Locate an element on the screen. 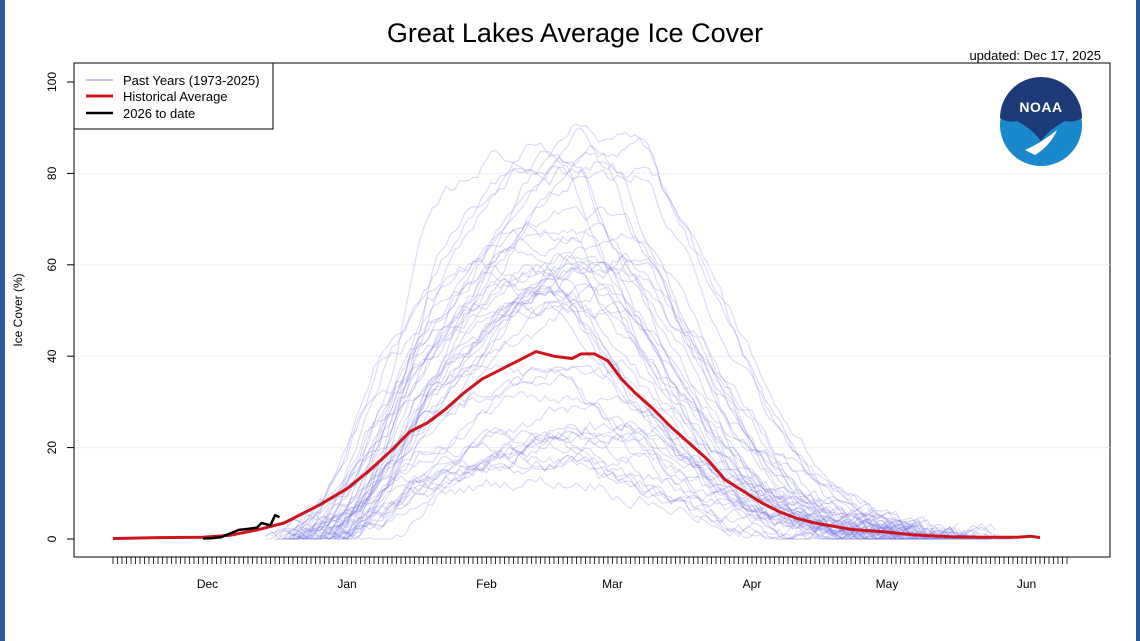  updated-date: updated: Dec 17, 2025 is located at coordinates (1035, 55).